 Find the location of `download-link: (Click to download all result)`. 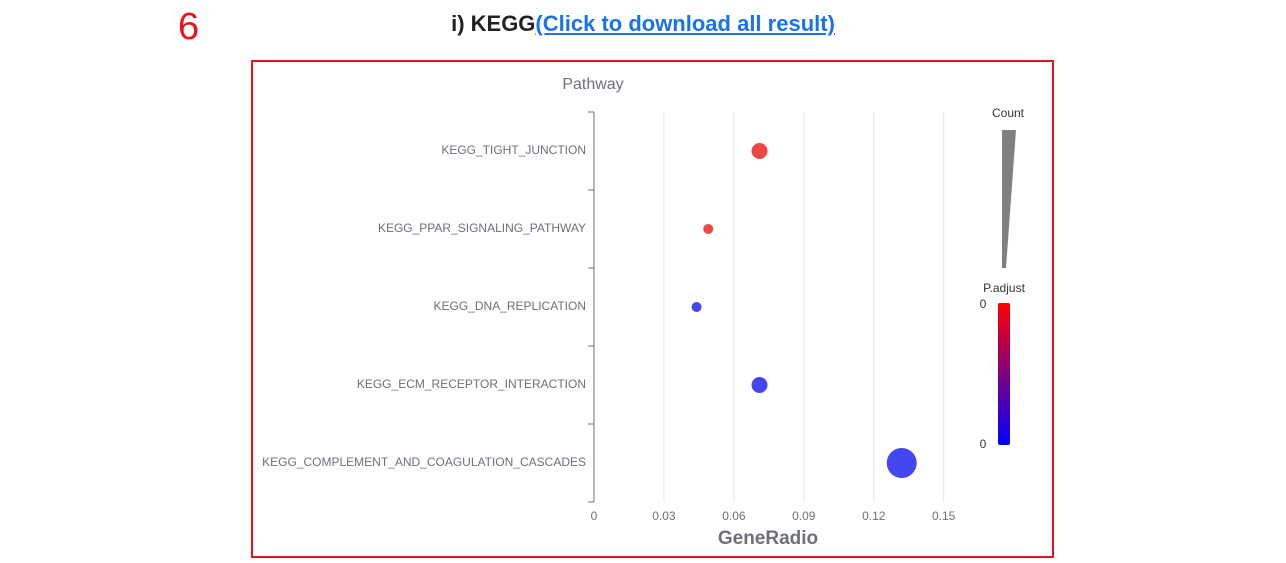

download-link: (Click to download all result) is located at coordinates (685, 23).